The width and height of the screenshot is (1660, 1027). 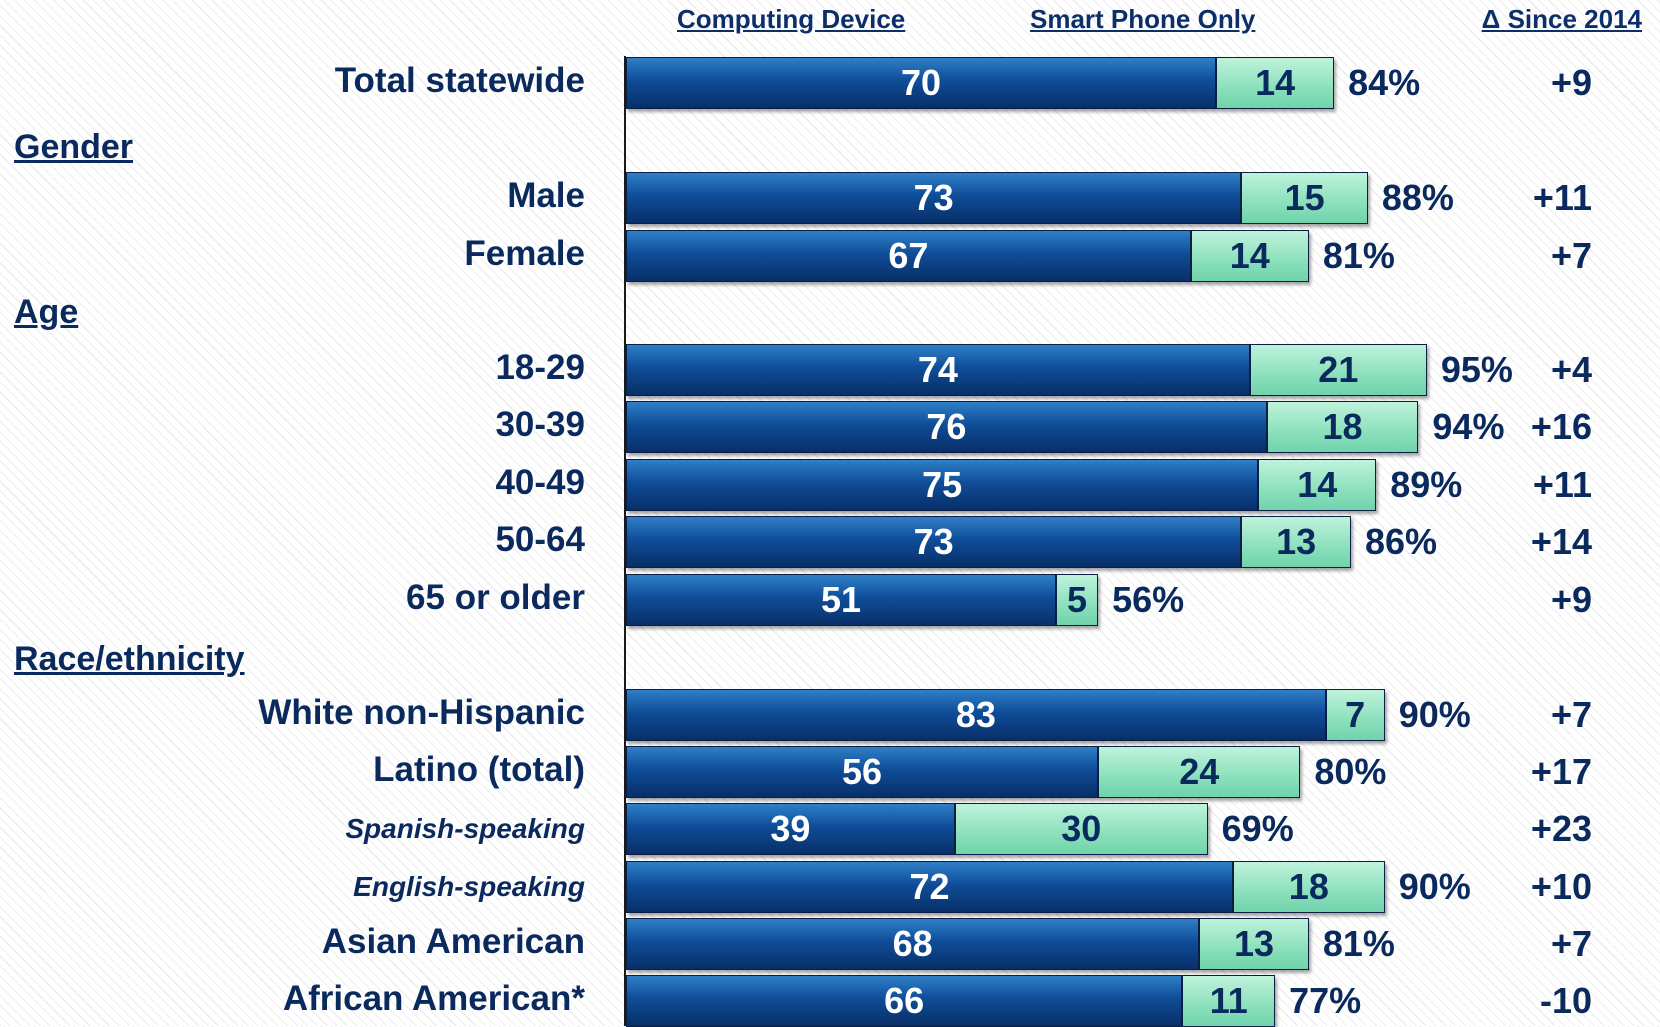 I want to click on data-label-computing-device: 75, so click(x=942, y=484).